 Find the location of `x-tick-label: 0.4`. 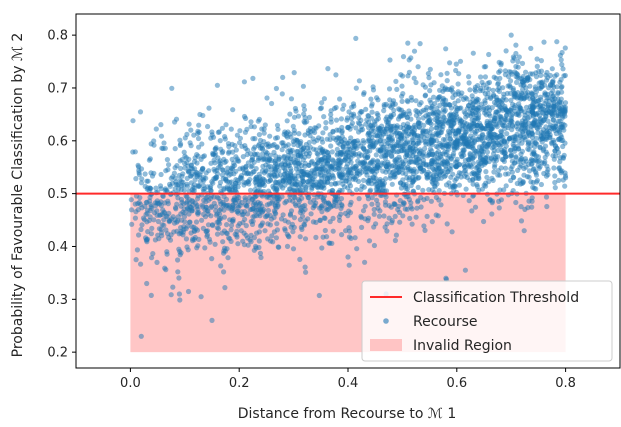

x-tick-label: 0.4 is located at coordinates (348, 383).